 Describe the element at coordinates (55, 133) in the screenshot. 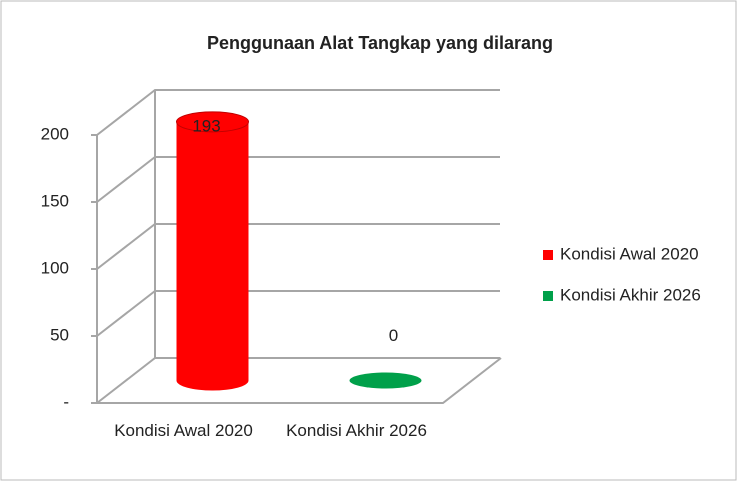

I see `y-tick-label: 200` at that location.